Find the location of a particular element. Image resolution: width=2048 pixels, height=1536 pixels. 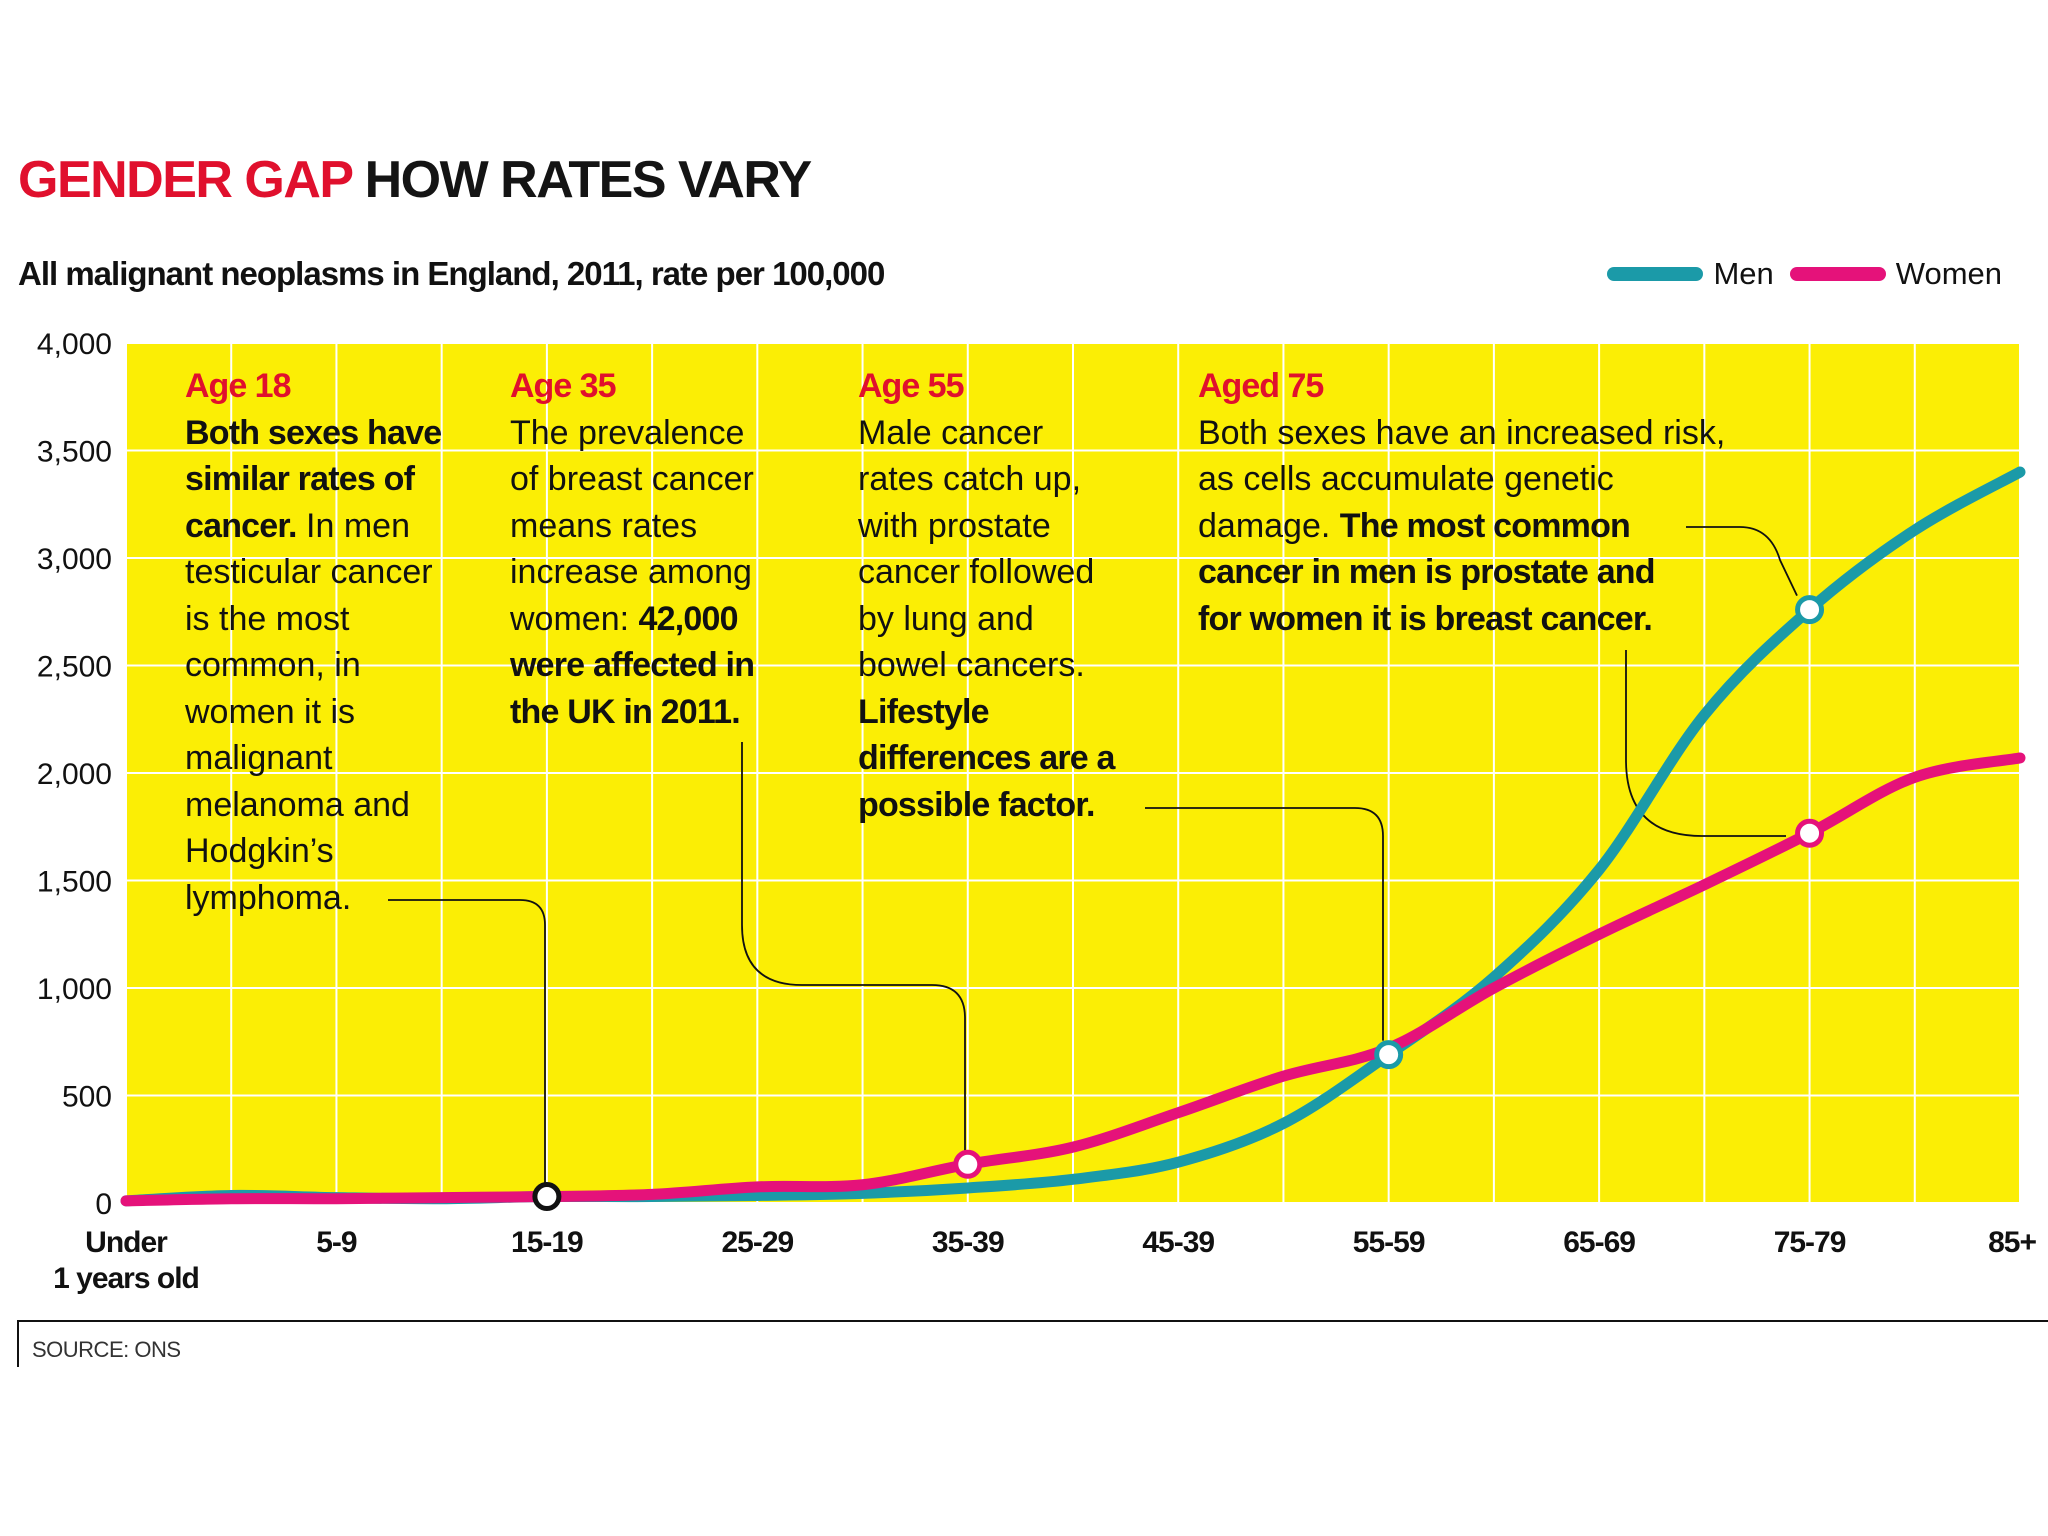

annotation-text: Both sexes have an increased risk, is located at coordinates (1462, 432).